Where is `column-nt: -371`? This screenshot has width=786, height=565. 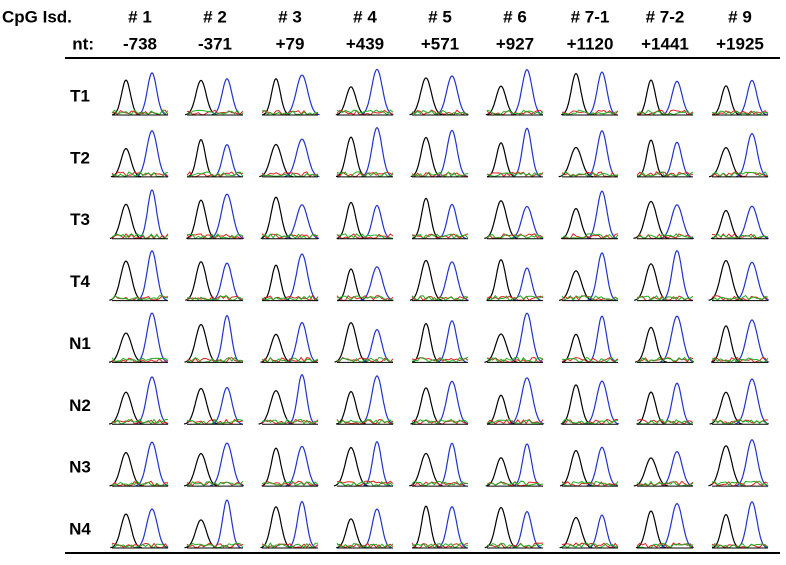
column-nt: -371 is located at coordinates (215, 43).